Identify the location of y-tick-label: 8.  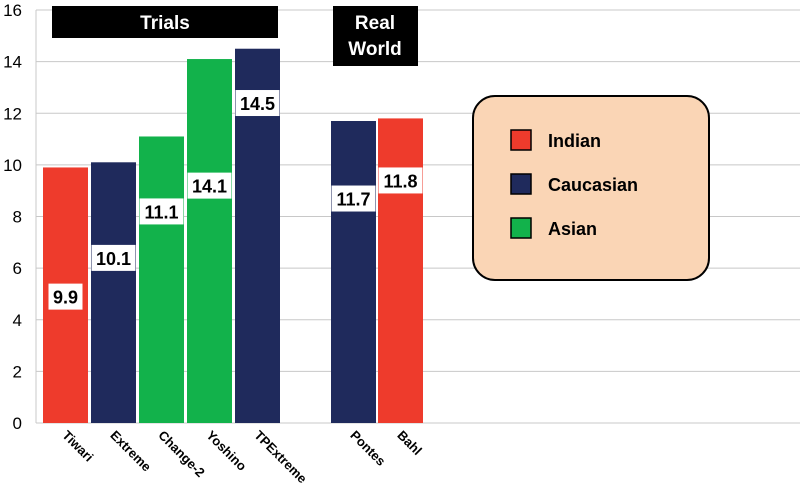
(17, 217).